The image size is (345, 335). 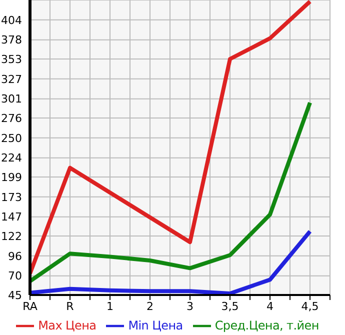 What do you see at coordinates (11, 59) in the screenshot?
I see `y-tick-label: 353` at bounding box center [11, 59].